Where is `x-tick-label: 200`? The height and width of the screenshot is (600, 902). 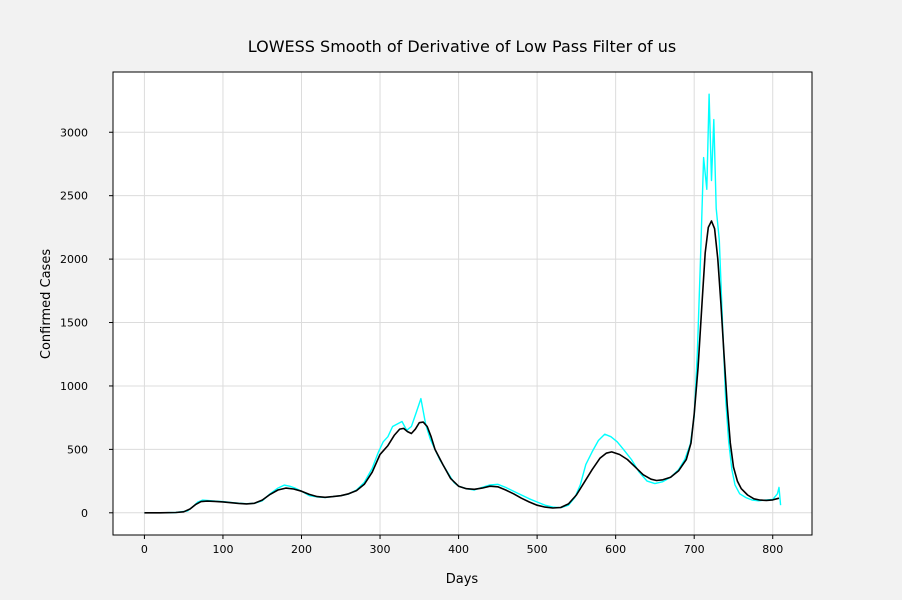 x-tick-label: 200 is located at coordinates (301, 549).